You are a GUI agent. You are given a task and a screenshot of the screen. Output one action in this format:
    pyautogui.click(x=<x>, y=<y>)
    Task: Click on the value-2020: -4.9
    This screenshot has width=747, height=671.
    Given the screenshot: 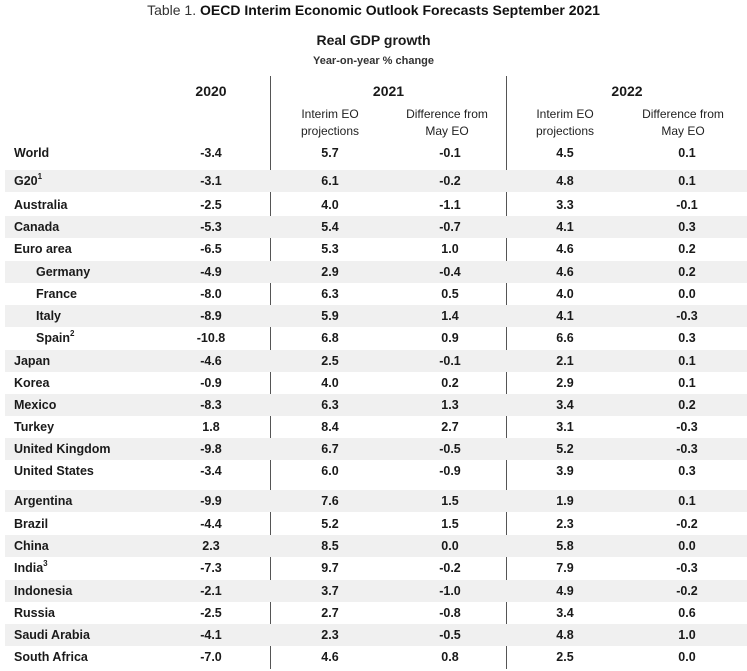 What is the action you would take?
    pyautogui.click(x=211, y=272)
    